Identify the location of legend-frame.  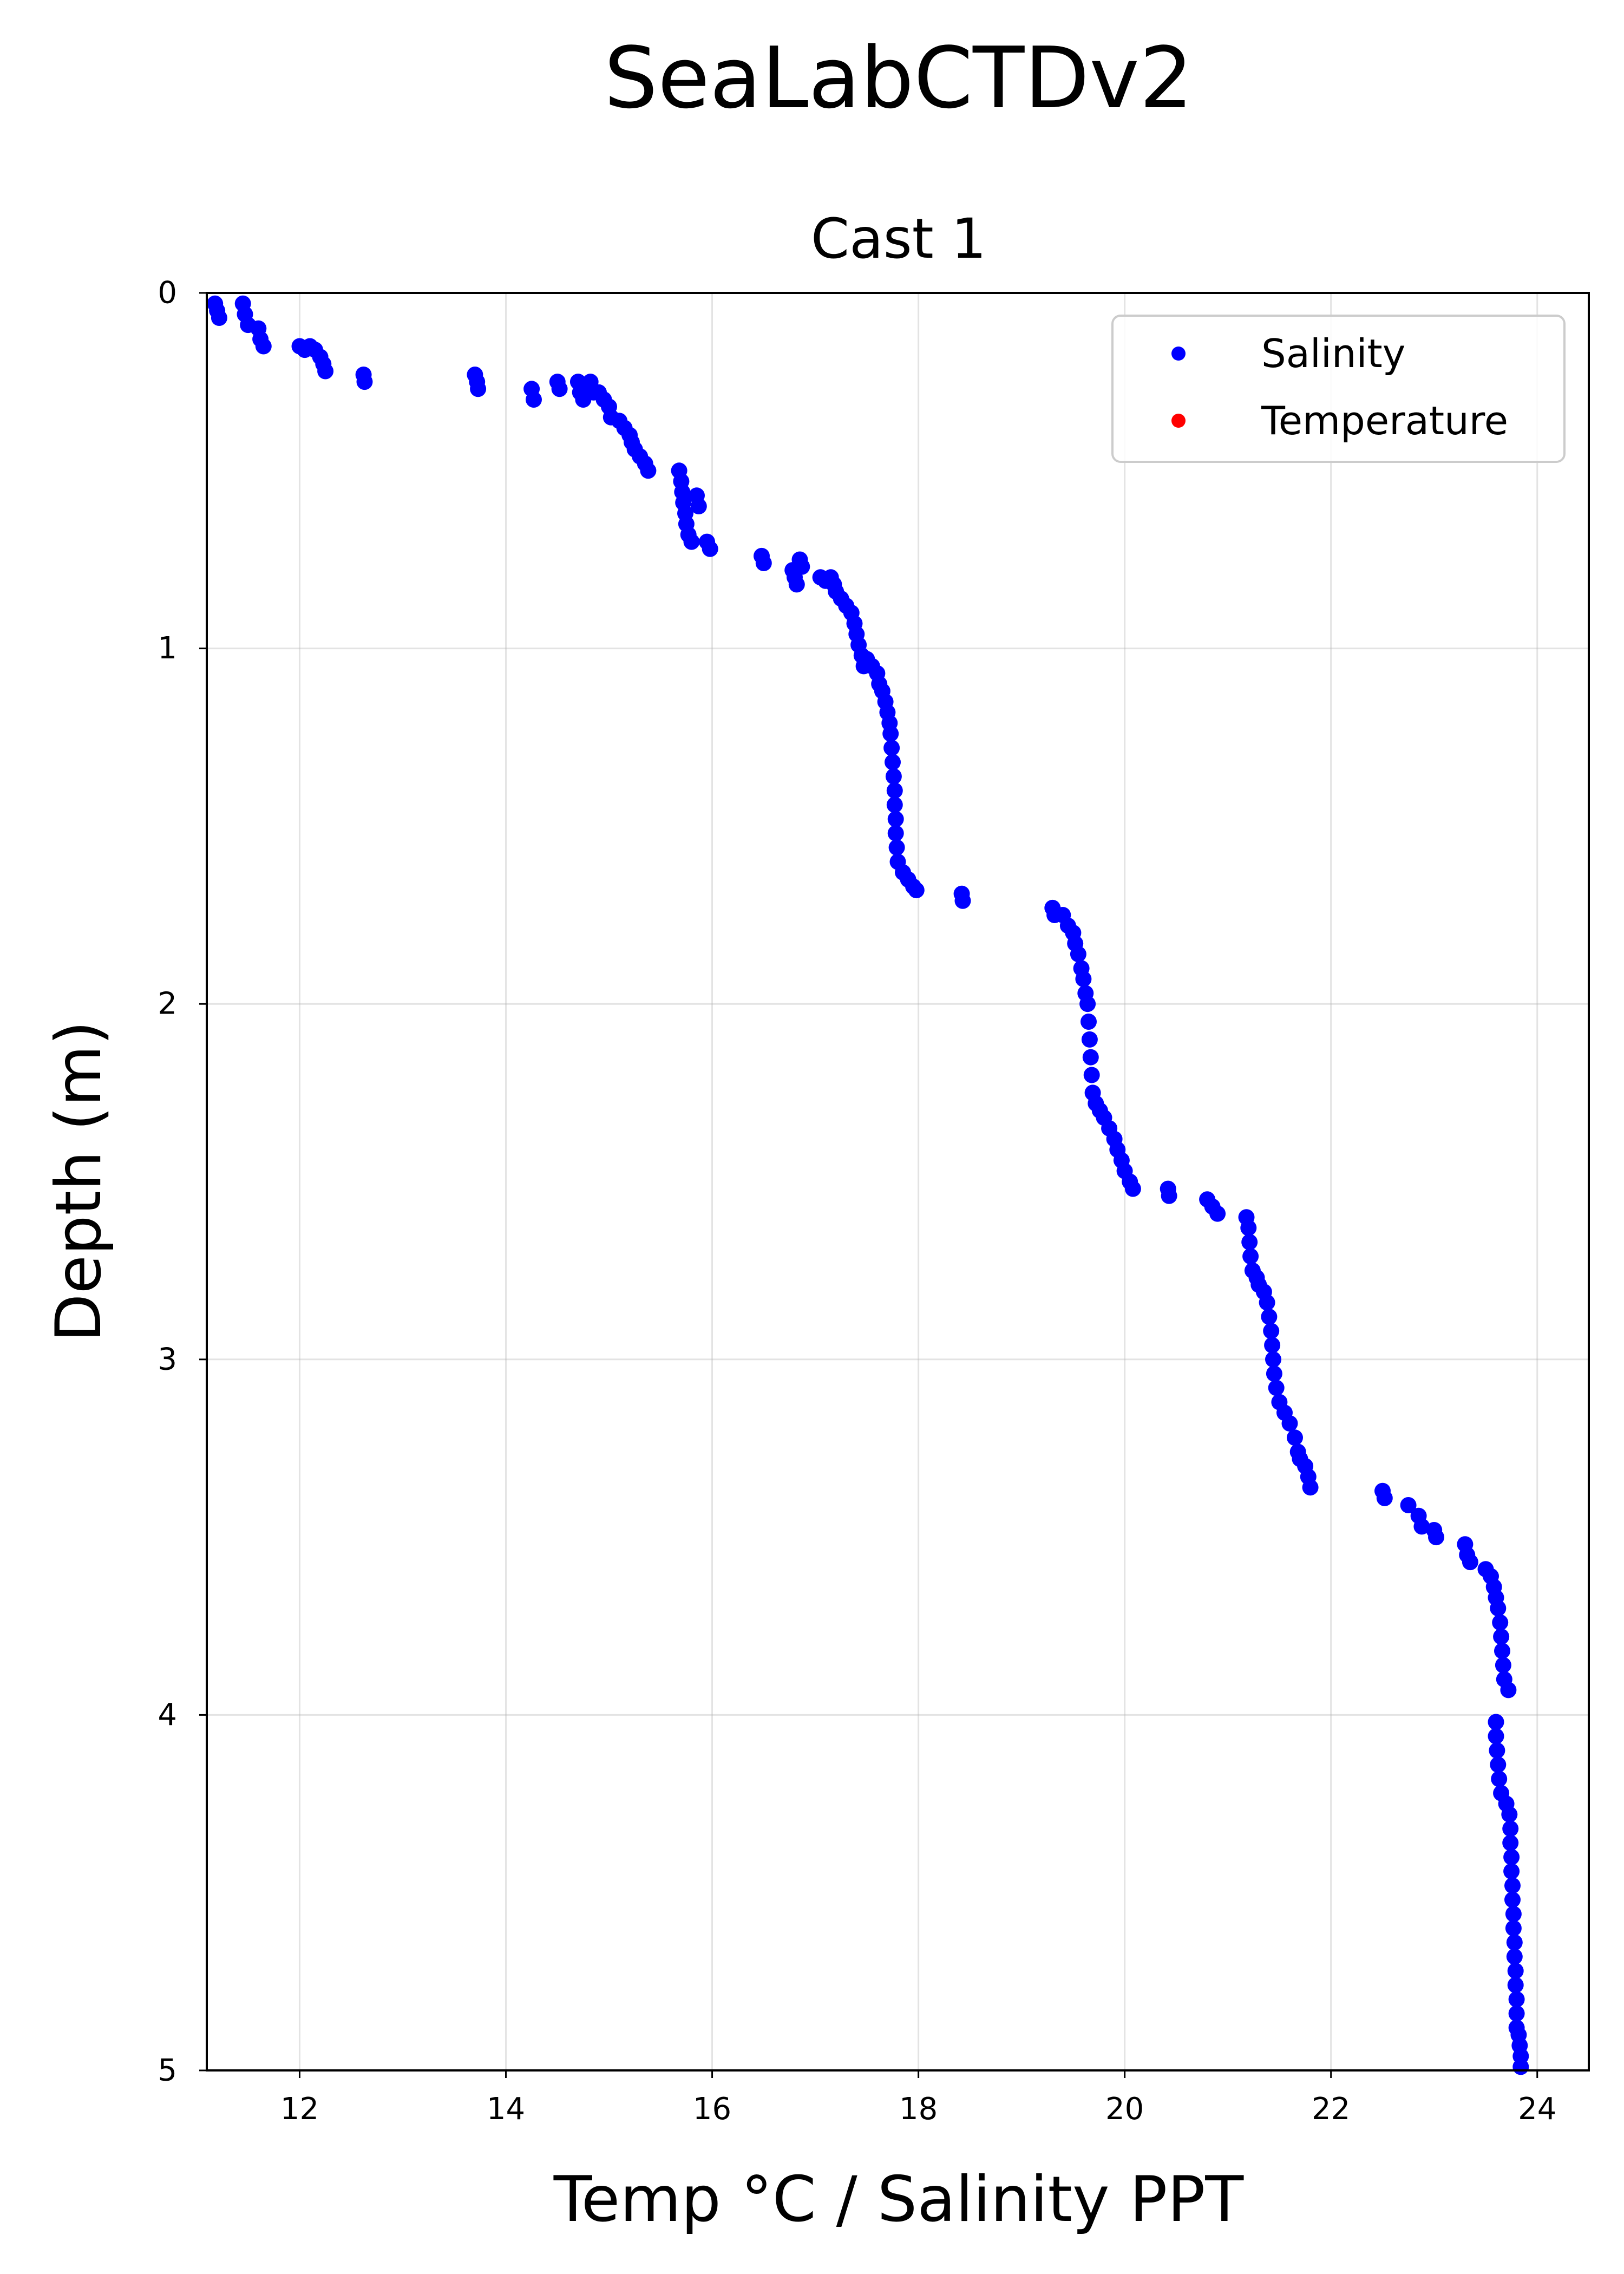
(1338, 389).